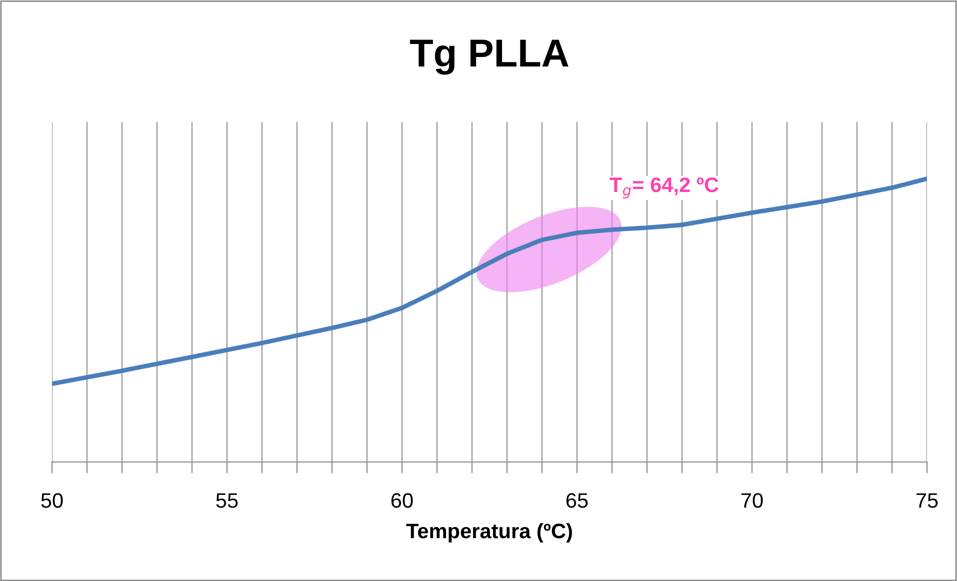  What do you see at coordinates (227, 500) in the screenshot?
I see `x-tick-label: 55` at bounding box center [227, 500].